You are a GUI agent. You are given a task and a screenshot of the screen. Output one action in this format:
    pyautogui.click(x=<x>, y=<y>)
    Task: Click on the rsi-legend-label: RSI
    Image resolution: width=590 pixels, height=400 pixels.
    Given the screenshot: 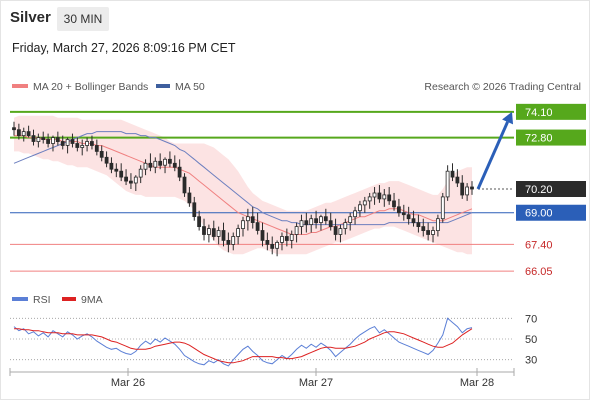 What is the action you would take?
    pyautogui.click(x=42, y=300)
    